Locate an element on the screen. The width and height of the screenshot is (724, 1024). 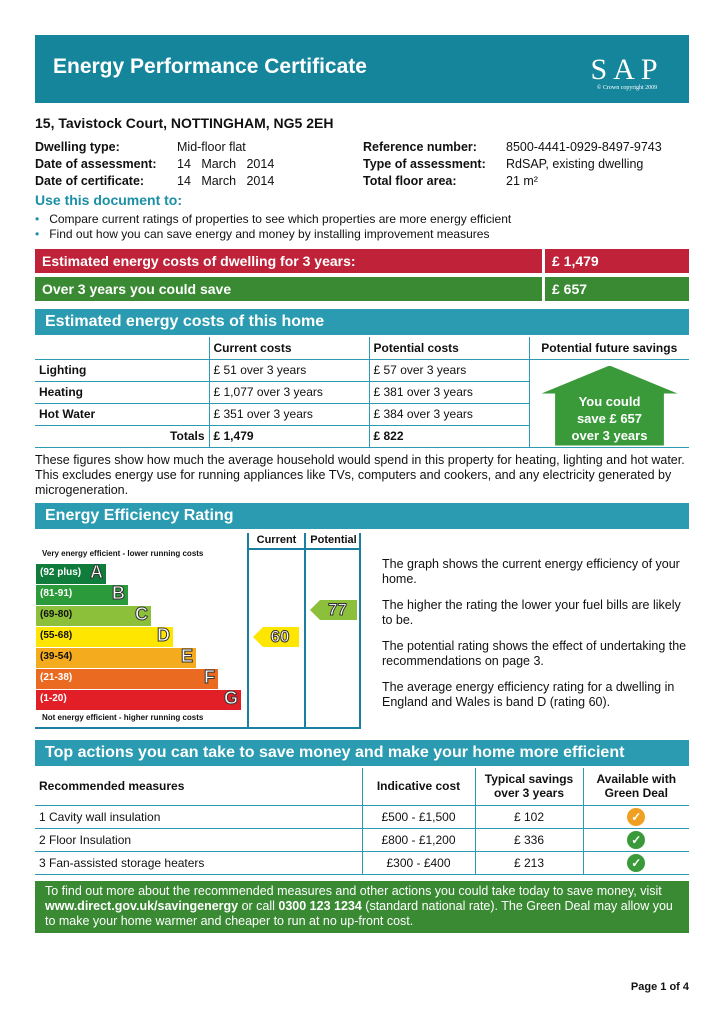
value: Mid-floor flat is located at coordinates (211, 147).